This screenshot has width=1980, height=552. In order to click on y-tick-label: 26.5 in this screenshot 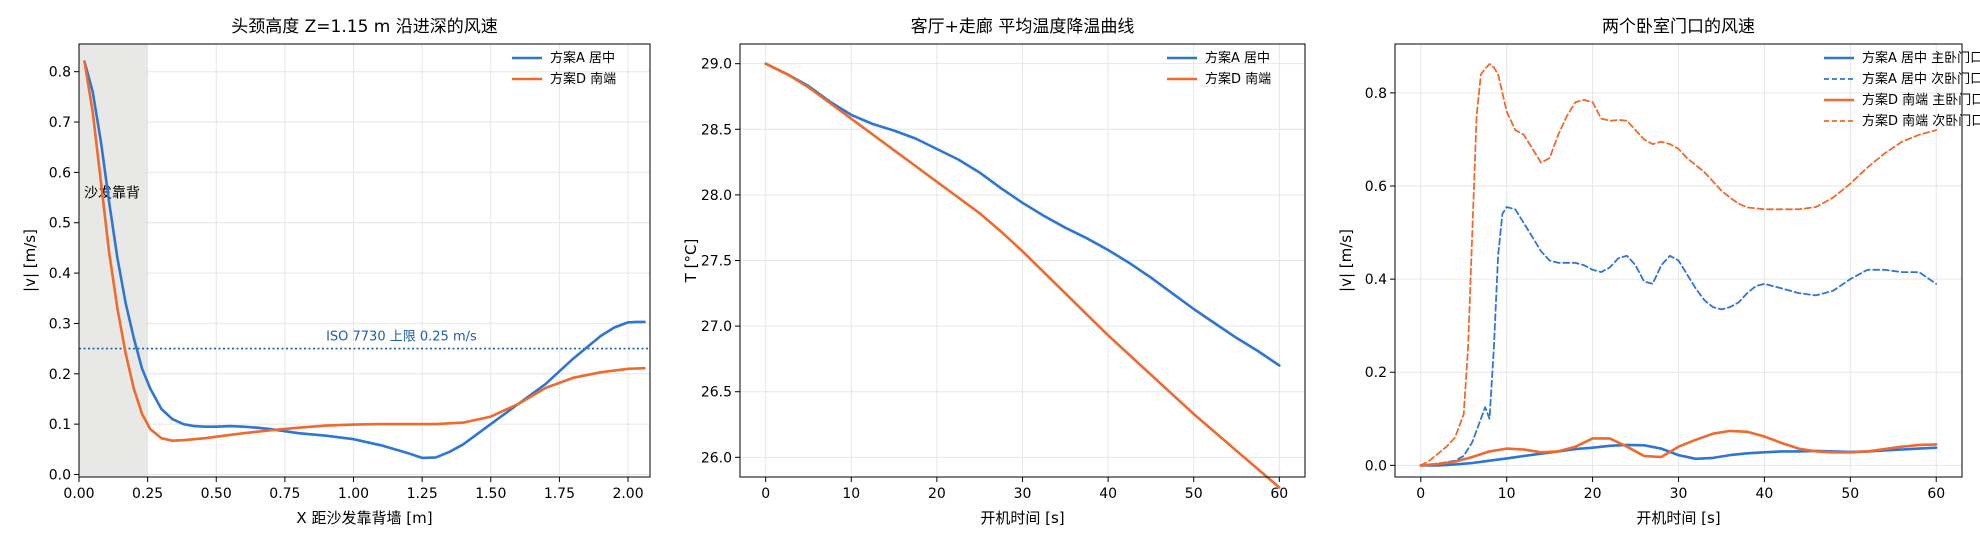, I will do `click(716, 393)`.